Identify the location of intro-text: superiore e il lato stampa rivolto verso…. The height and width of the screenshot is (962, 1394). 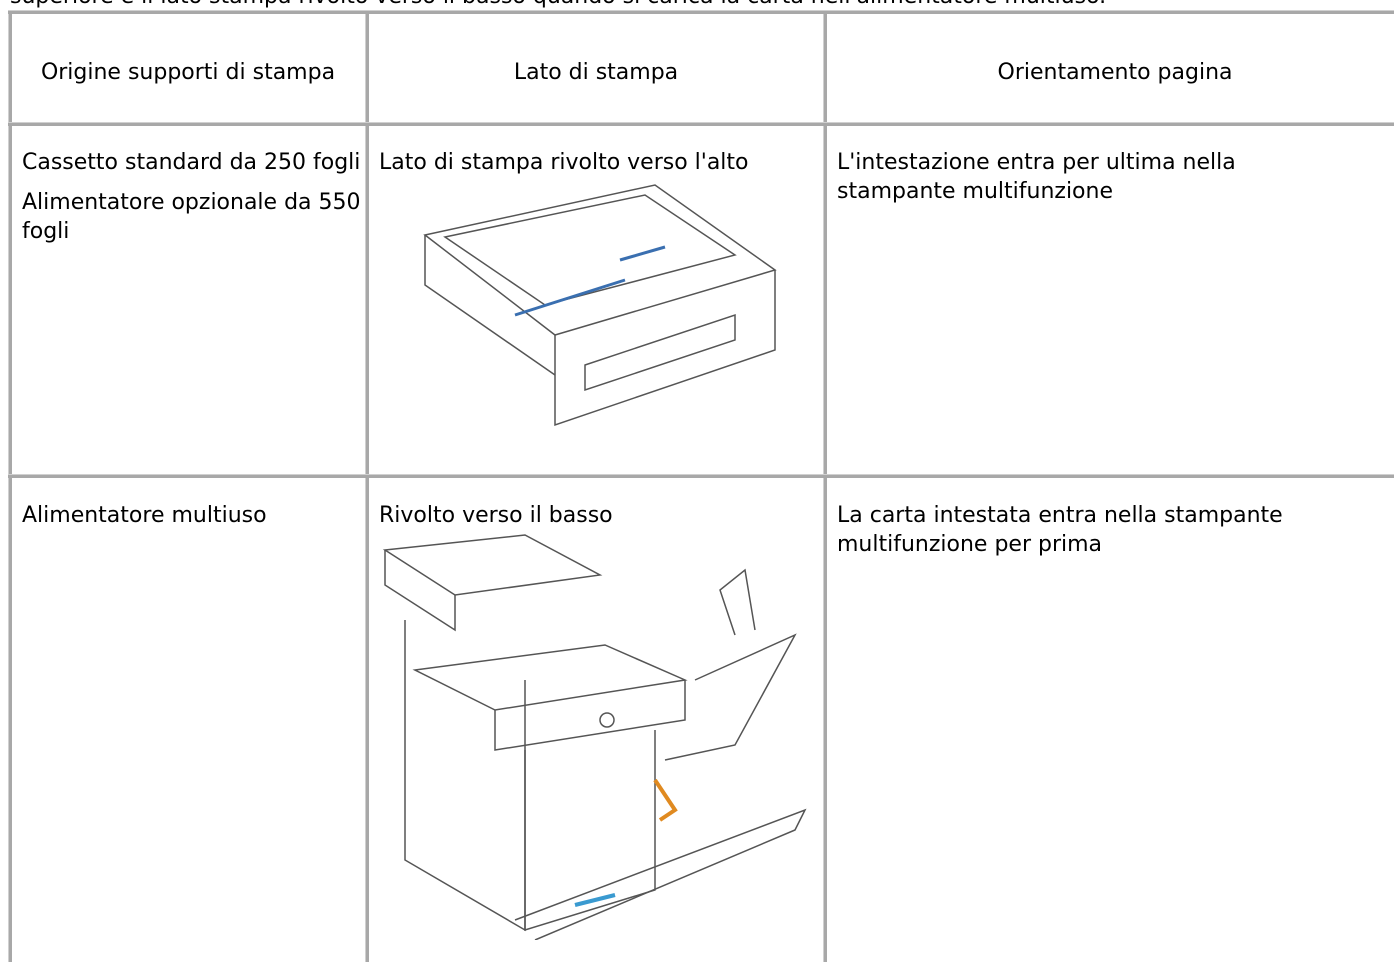
(558, 5).